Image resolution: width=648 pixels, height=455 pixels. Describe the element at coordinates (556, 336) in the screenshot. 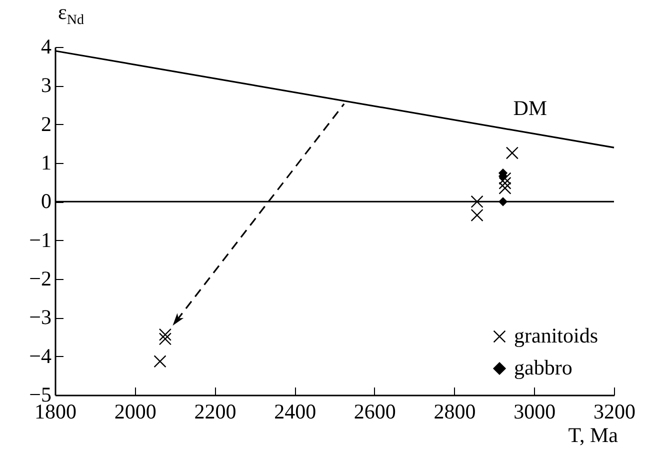

I see `legend-label: granitoids` at that location.